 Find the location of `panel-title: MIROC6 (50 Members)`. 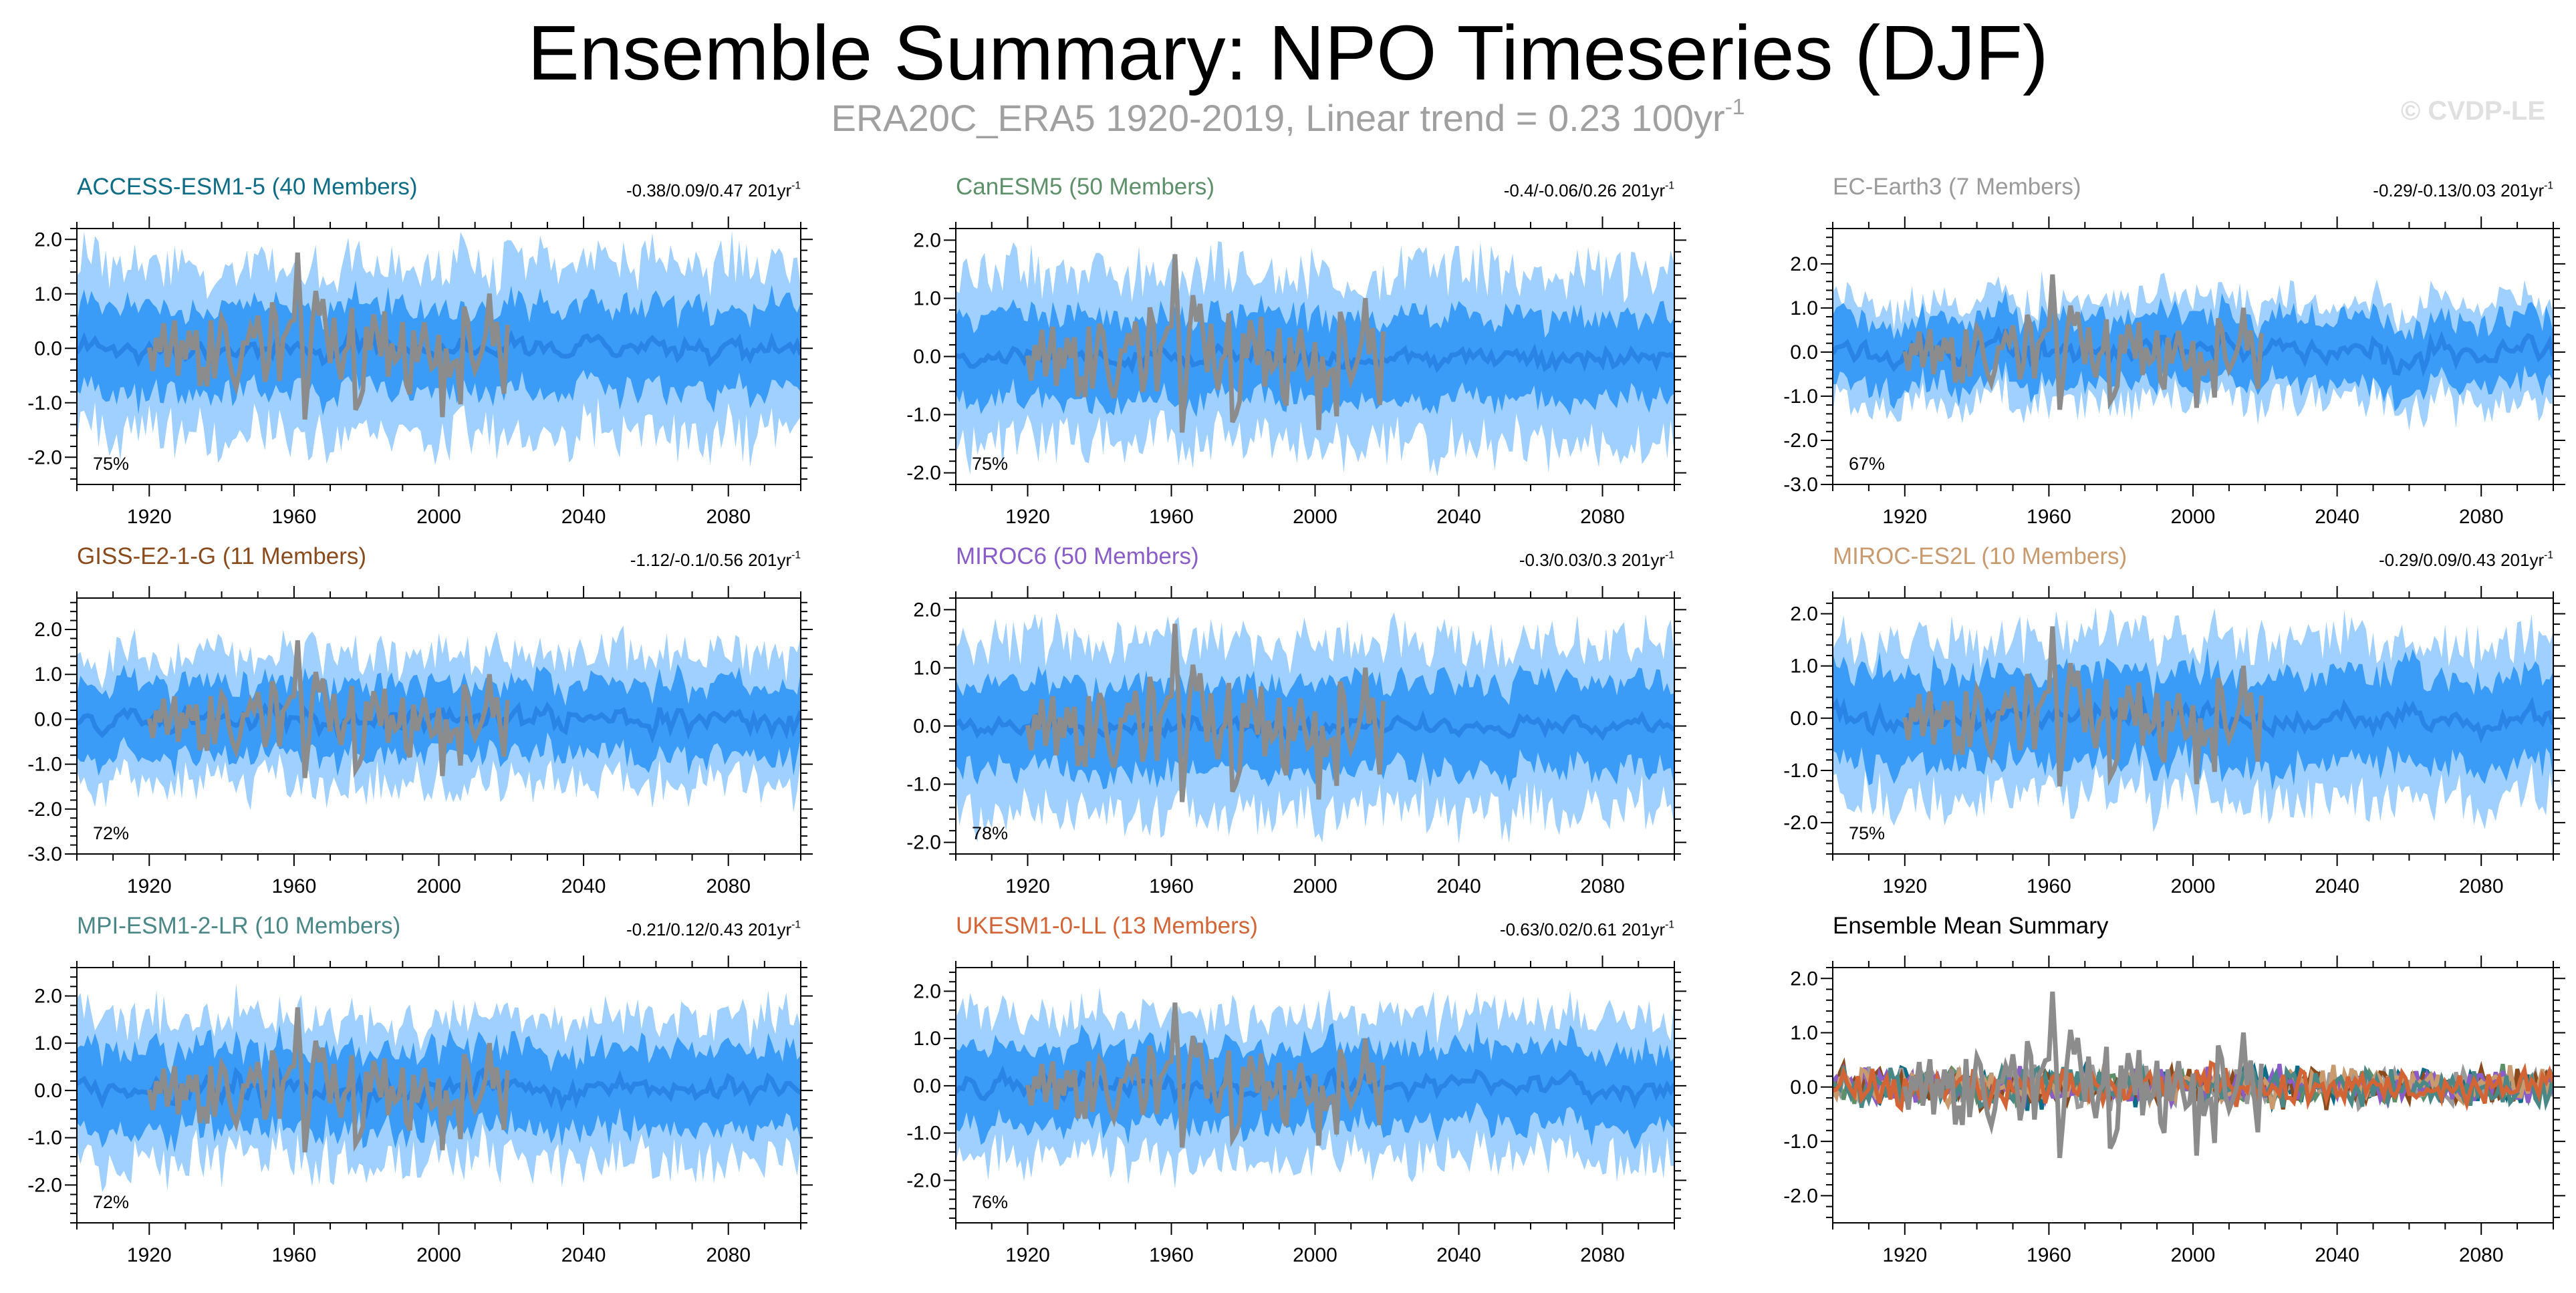

panel-title: MIROC6 (50 Members) is located at coordinates (1078, 556).